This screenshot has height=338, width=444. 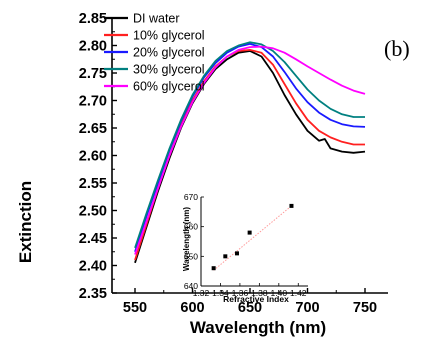 What do you see at coordinates (93, 184) in the screenshot?
I see `y-tick-label: 2.55` at bounding box center [93, 184].